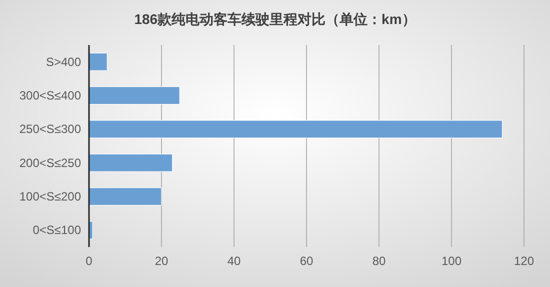 This screenshot has width=550, height=287. Describe the element at coordinates (234, 261) in the screenshot. I see `x-tick-label: 40` at that location.